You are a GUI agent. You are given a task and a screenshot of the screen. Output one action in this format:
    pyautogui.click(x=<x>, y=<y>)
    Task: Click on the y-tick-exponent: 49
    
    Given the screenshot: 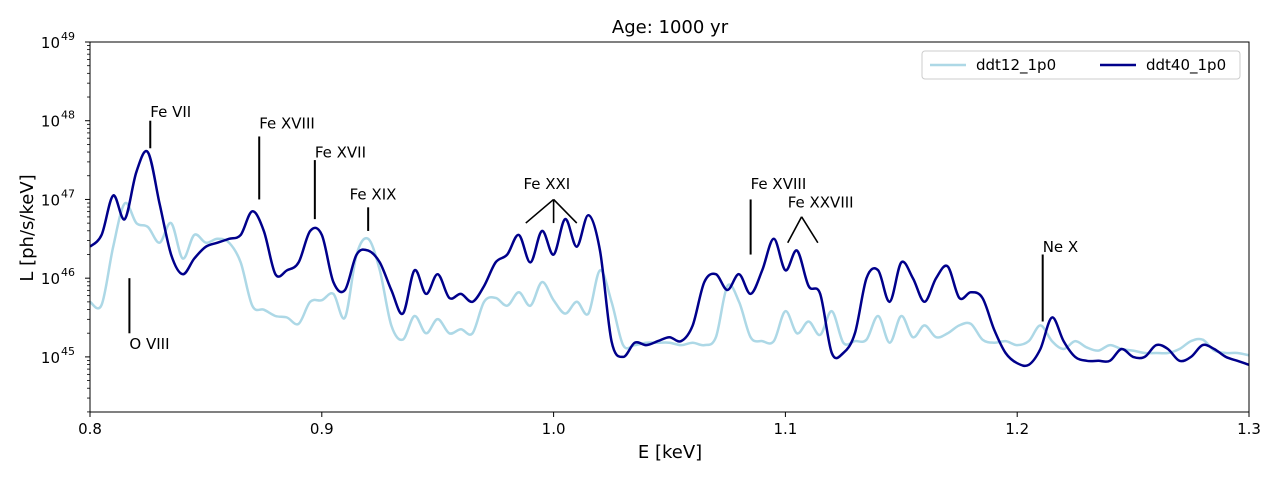 What is the action you would take?
    pyautogui.click(x=68, y=36)
    